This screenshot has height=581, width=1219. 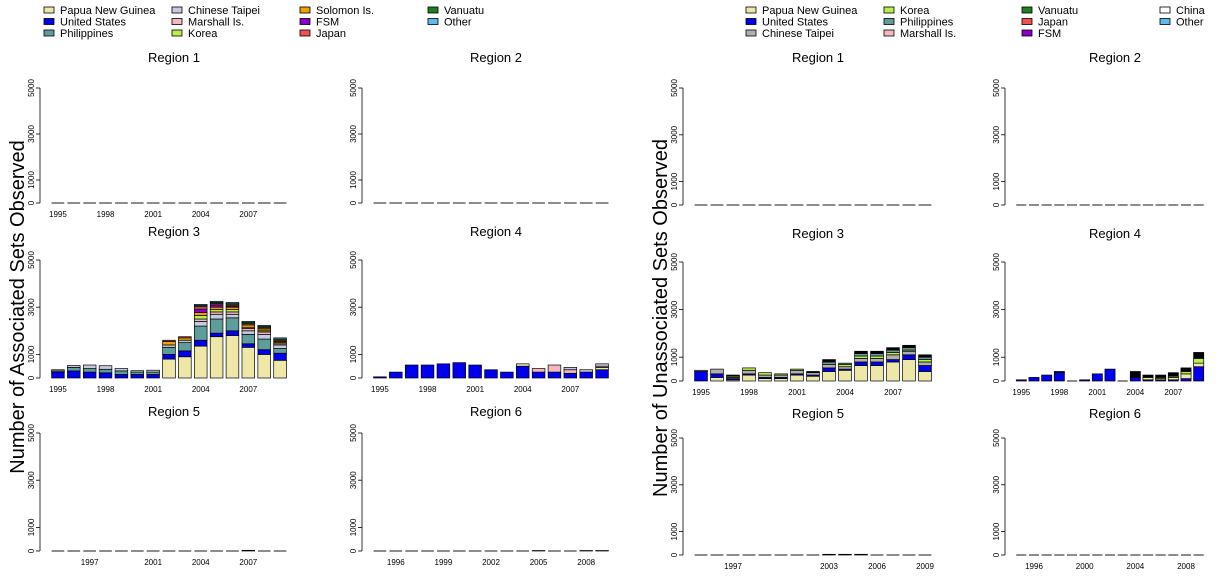 What do you see at coordinates (455, 11) in the screenshot?
I see `left-legend-item: Vanuatu` at bounding box center [455, 11].